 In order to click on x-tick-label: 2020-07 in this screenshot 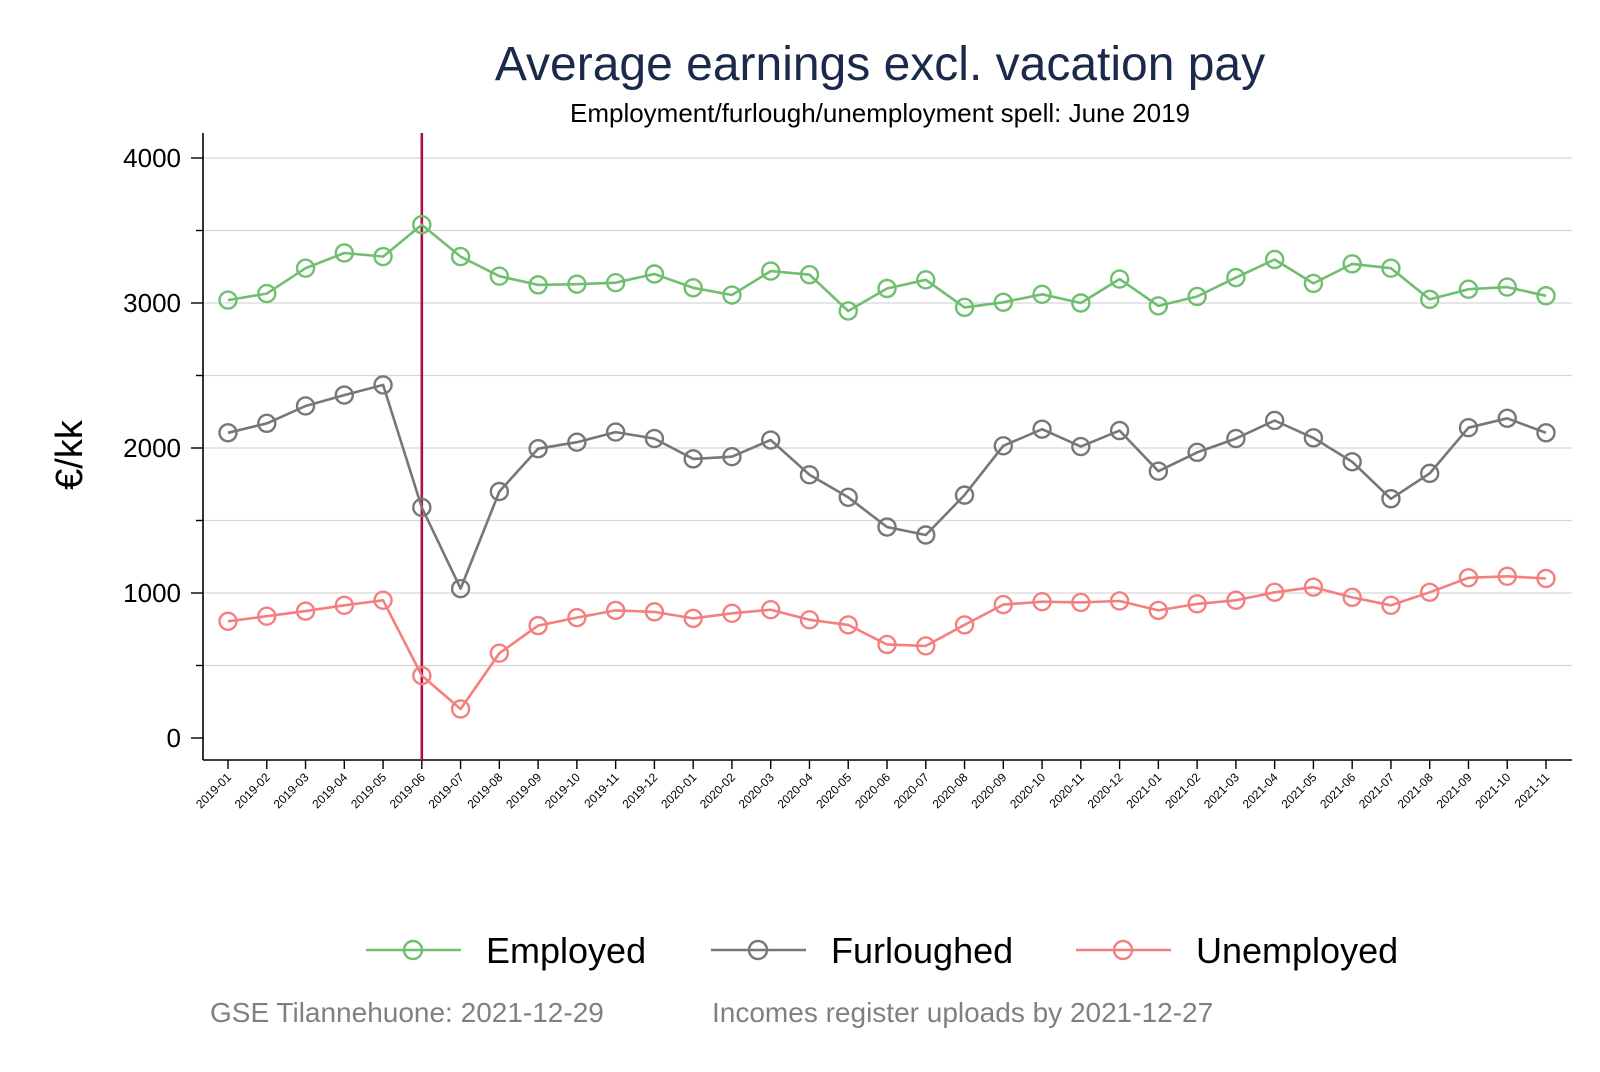, I will do `click(911, 790)`.